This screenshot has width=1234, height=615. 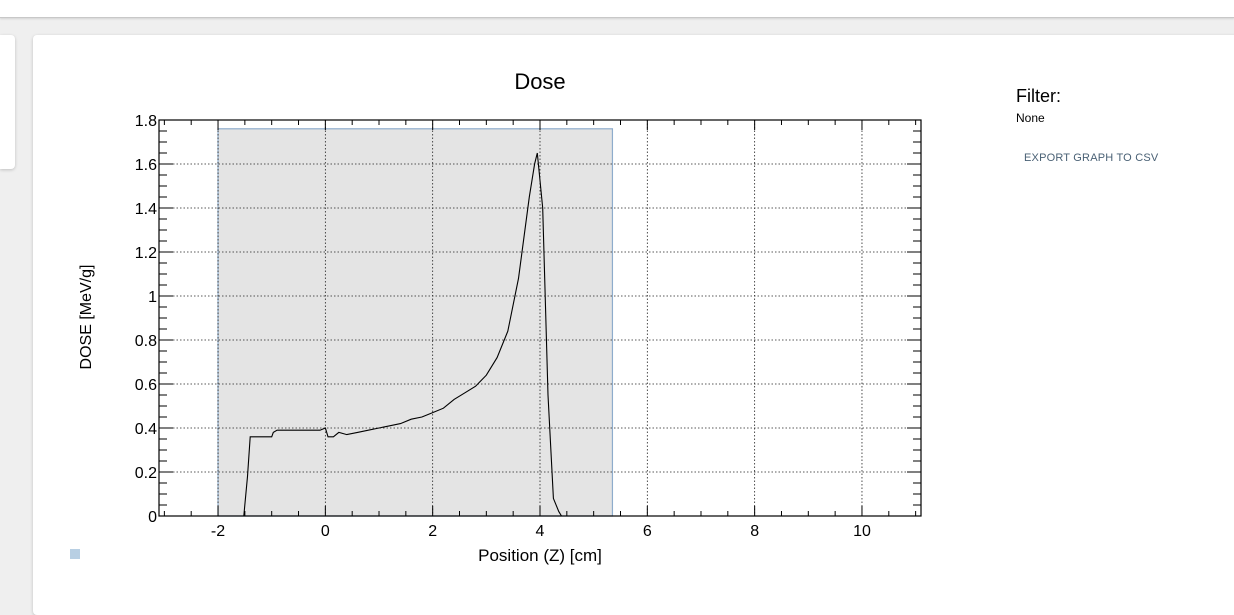 What do you see at coordinates (647, 531) in the screenshot?
I see `x-tick-label: 6` at bounding box center [647, 531].